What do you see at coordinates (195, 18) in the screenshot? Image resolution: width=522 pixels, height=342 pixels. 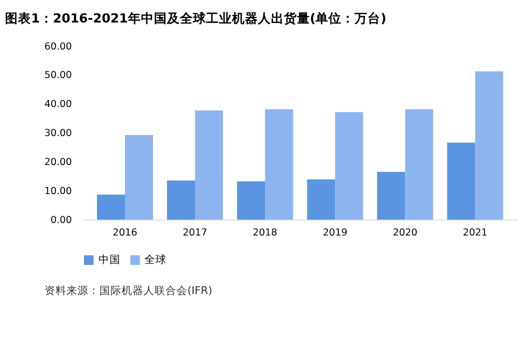 I see `chart-title: 图表1：2016-2021年中国及全球工业机器人出货量(单位：万台)` at bounding box center [195, 18].